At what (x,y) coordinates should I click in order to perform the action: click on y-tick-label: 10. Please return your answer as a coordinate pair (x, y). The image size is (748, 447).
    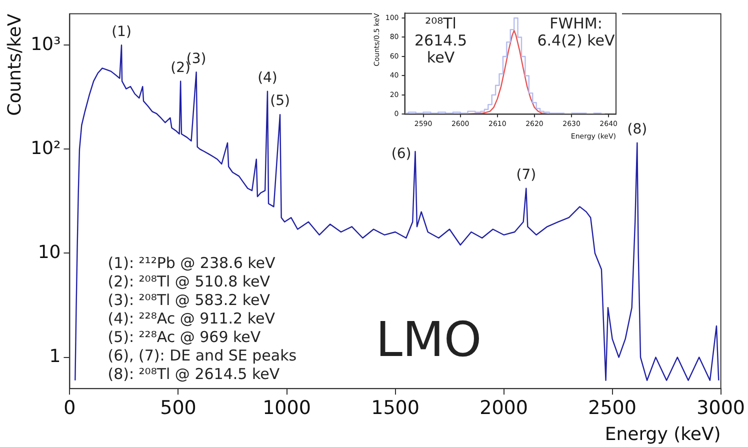
    Looking at the image, I should click on (49, 252).